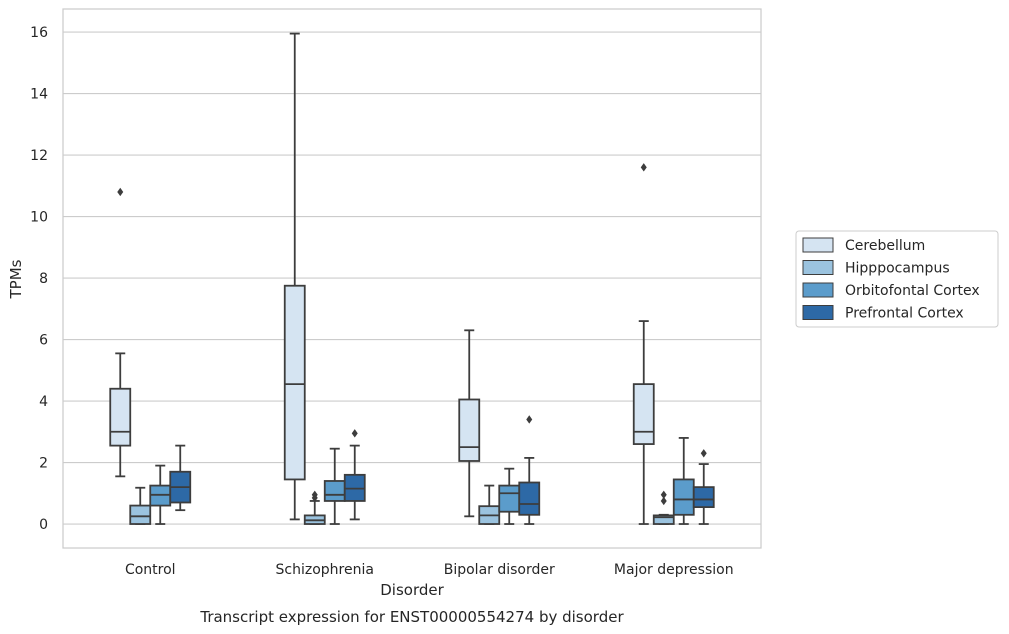  What do you see at coordinates (897, 269) in the screenshot?
I see `legend-label: Hipppocampus` at bounding box center [897, 269].